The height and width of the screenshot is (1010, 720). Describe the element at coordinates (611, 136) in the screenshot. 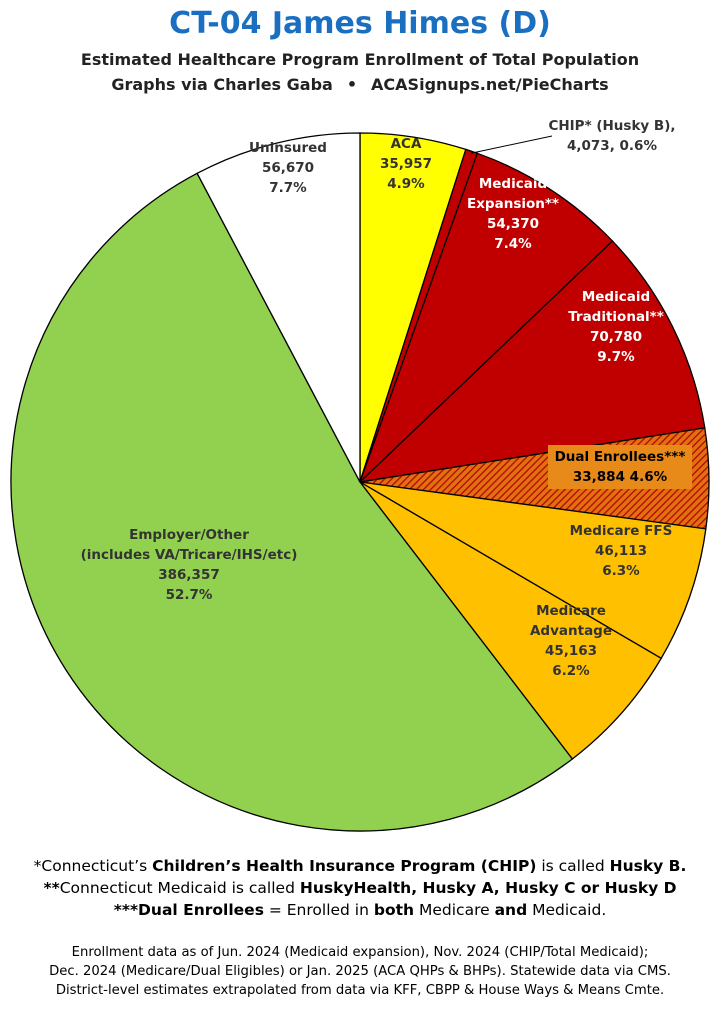

I see `slice-label-chip-husky-b: CHIP* (Husky B), 4,073, 0.6%` at that location.